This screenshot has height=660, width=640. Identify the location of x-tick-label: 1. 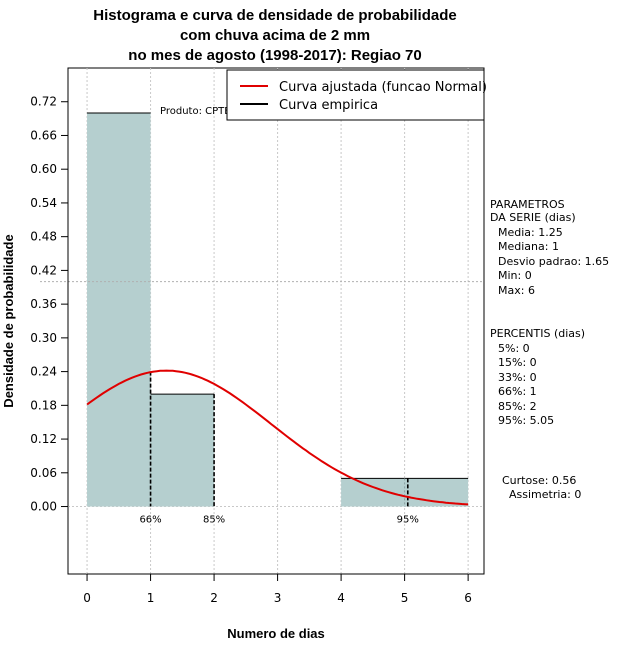
(151, 598).